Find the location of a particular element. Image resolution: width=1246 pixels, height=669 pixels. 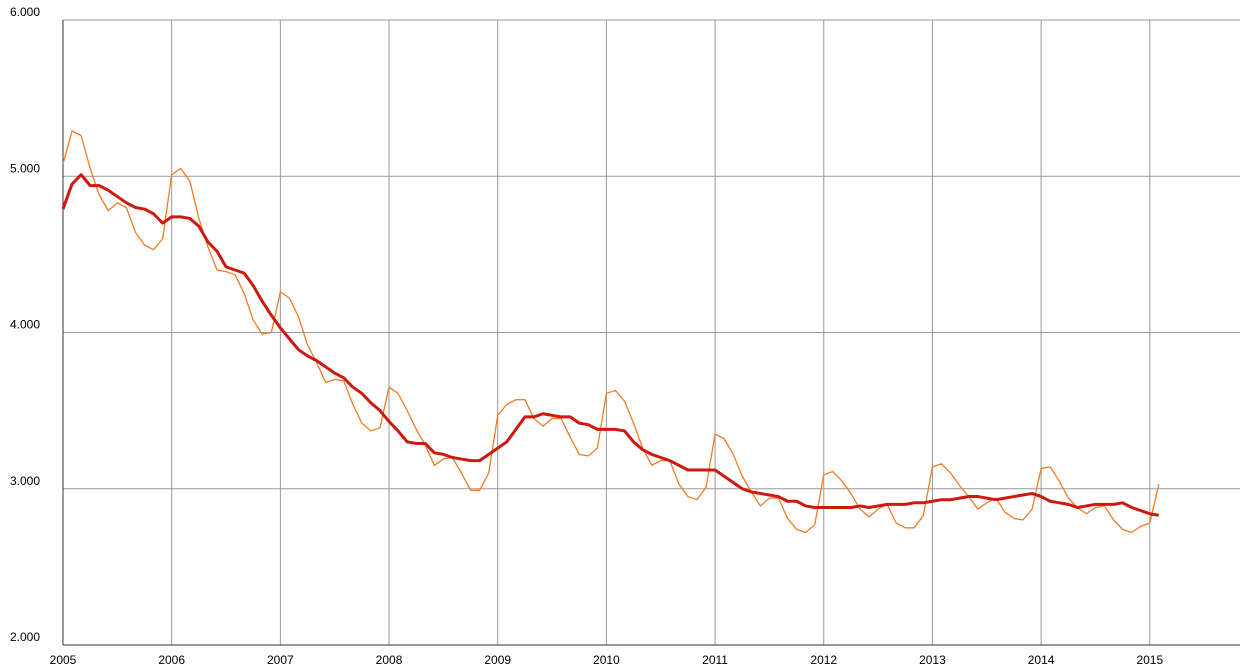

y-tick-label: 3.000 is located at coordinates (25, 481).